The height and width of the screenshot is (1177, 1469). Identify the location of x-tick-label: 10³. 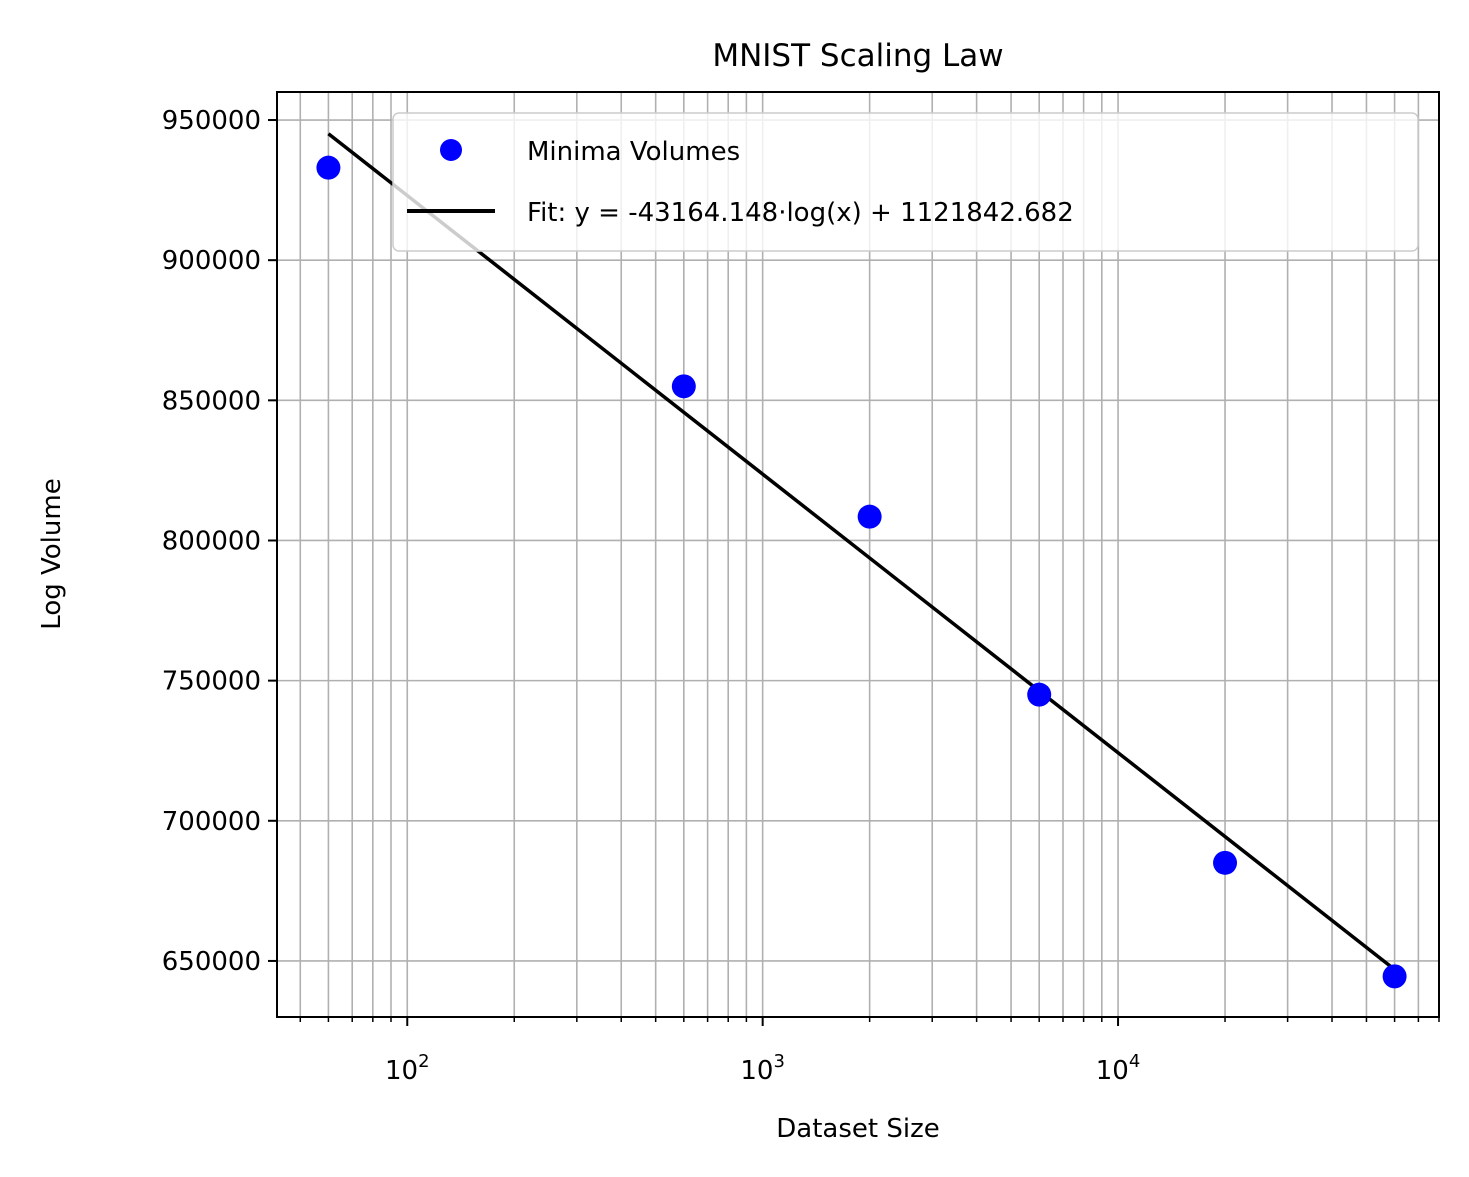
(762, 1068).